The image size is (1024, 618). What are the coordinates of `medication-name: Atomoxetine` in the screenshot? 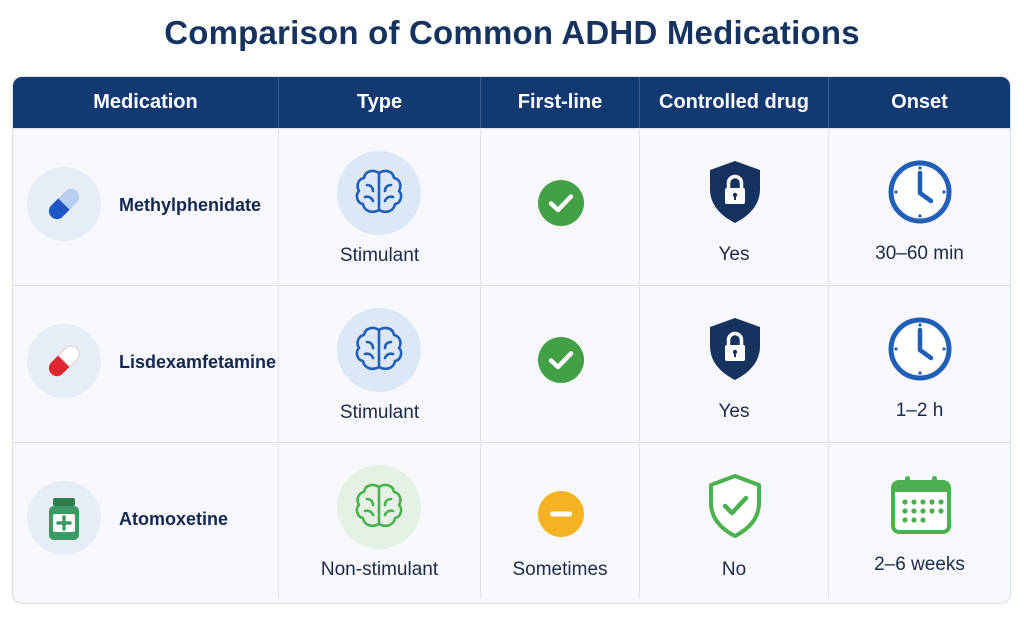 It's located at (174, 519).